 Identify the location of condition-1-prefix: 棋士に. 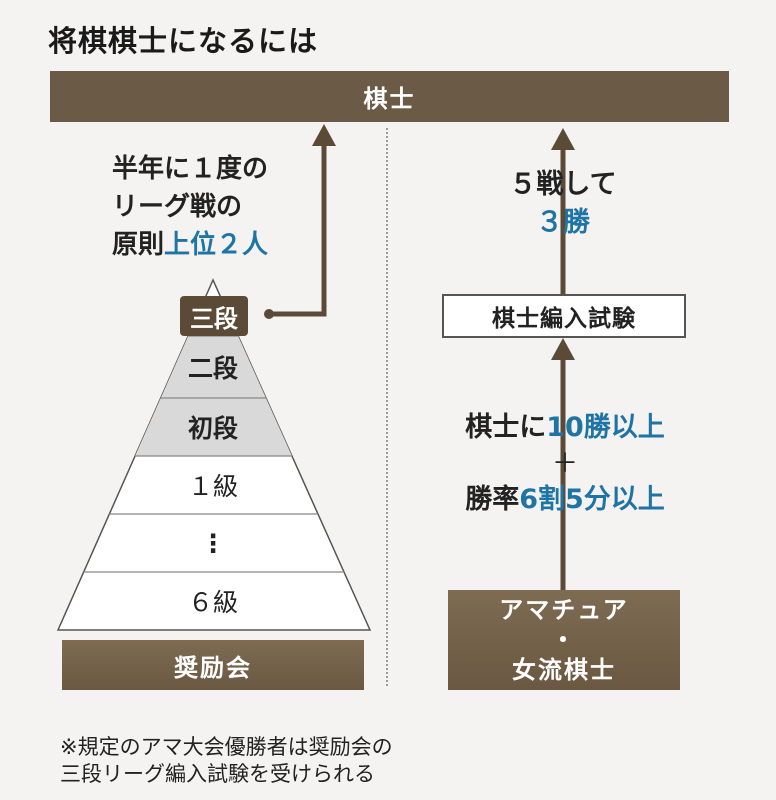
(506, 427).